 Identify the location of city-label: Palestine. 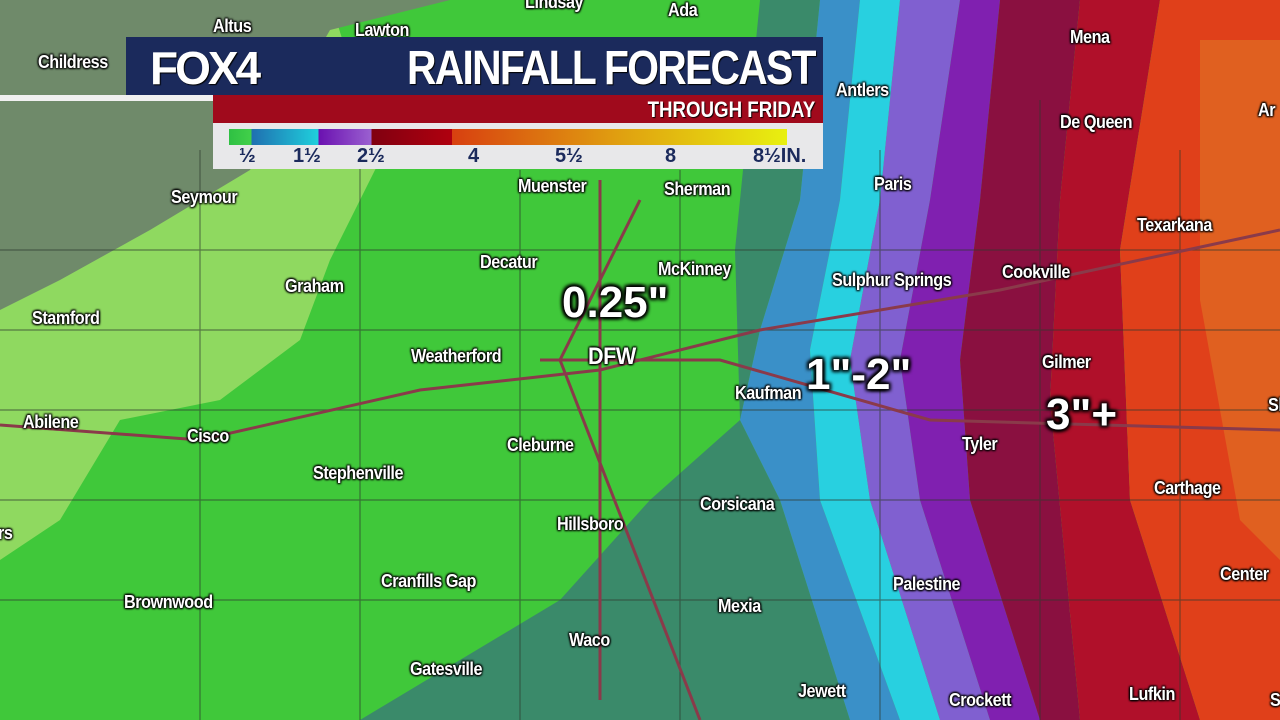
(927, 584).